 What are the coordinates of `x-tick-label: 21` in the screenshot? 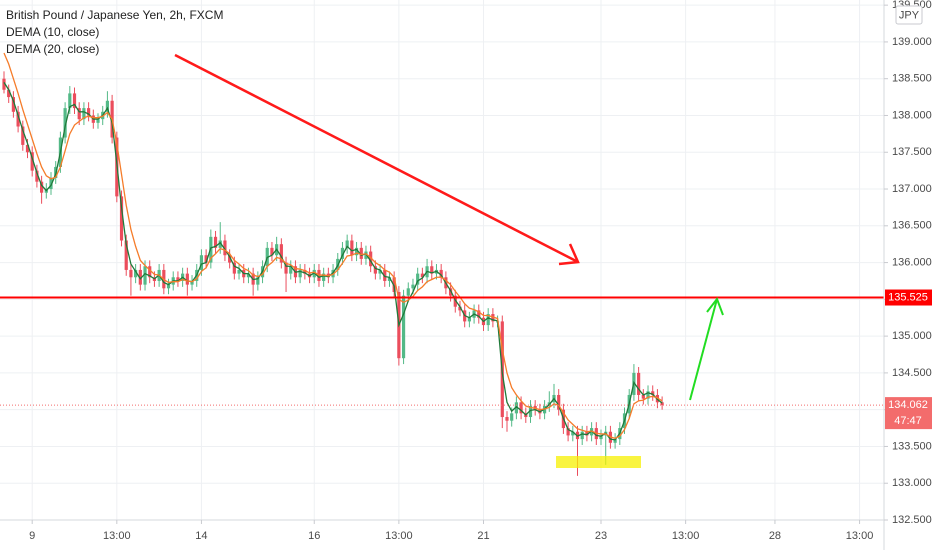 It's located at (483, 536).